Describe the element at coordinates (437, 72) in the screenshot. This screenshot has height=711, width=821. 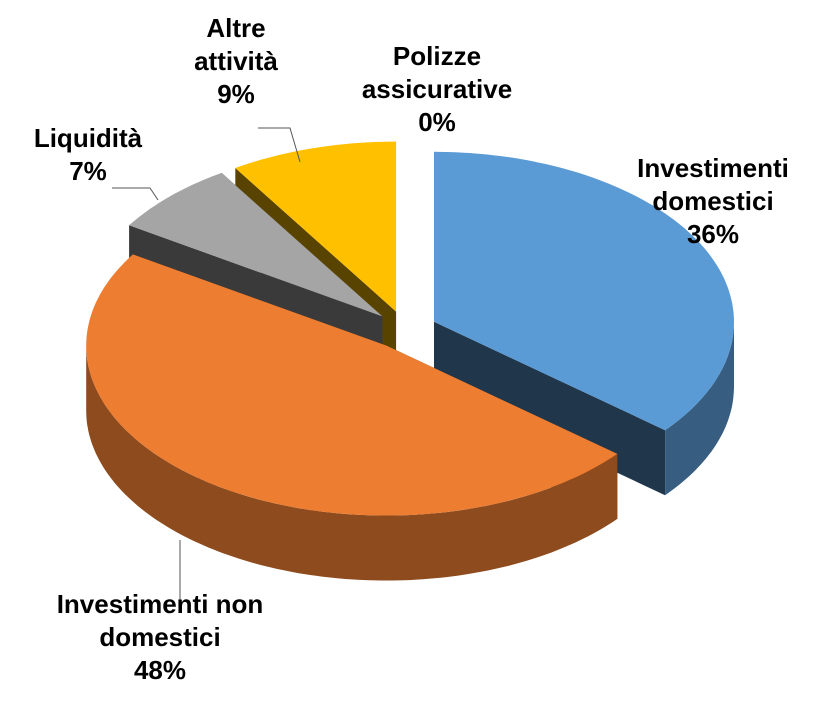
I see `category-name: Polizze assicurative` at that location.